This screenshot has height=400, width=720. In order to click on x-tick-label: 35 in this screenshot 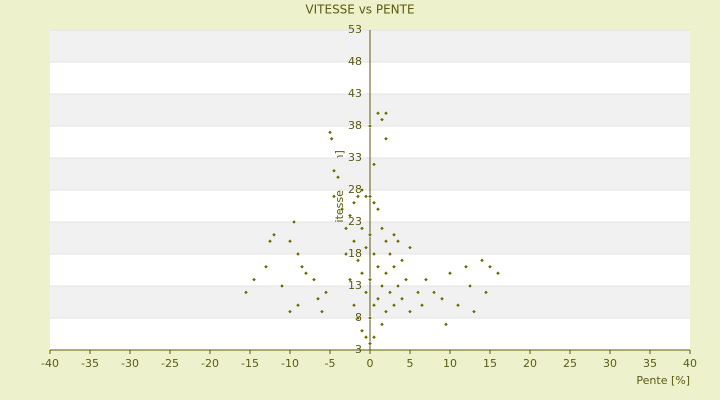, I will do `click(650, 363)`.